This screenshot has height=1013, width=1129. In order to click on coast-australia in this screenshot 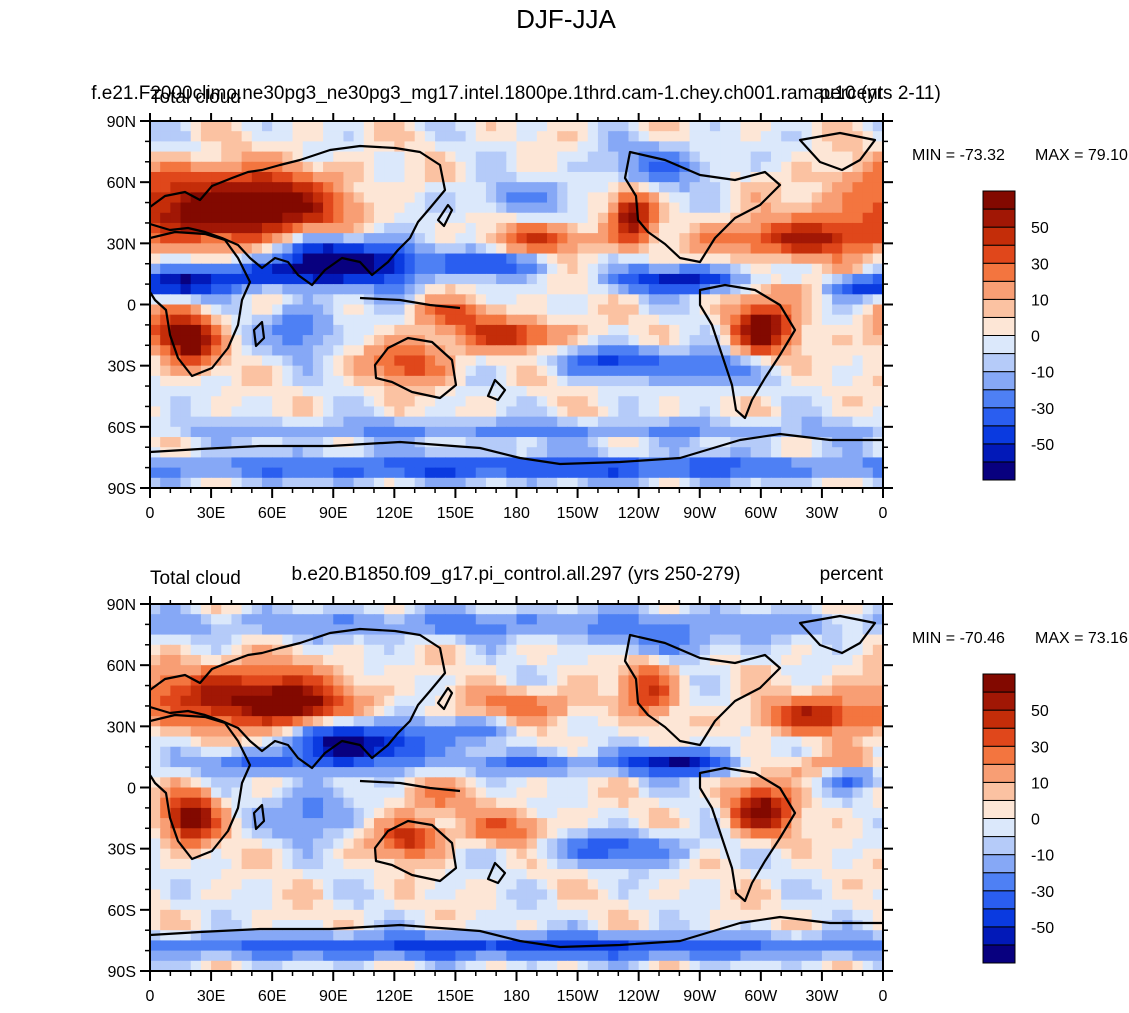, I will do `click(415, 368)`.